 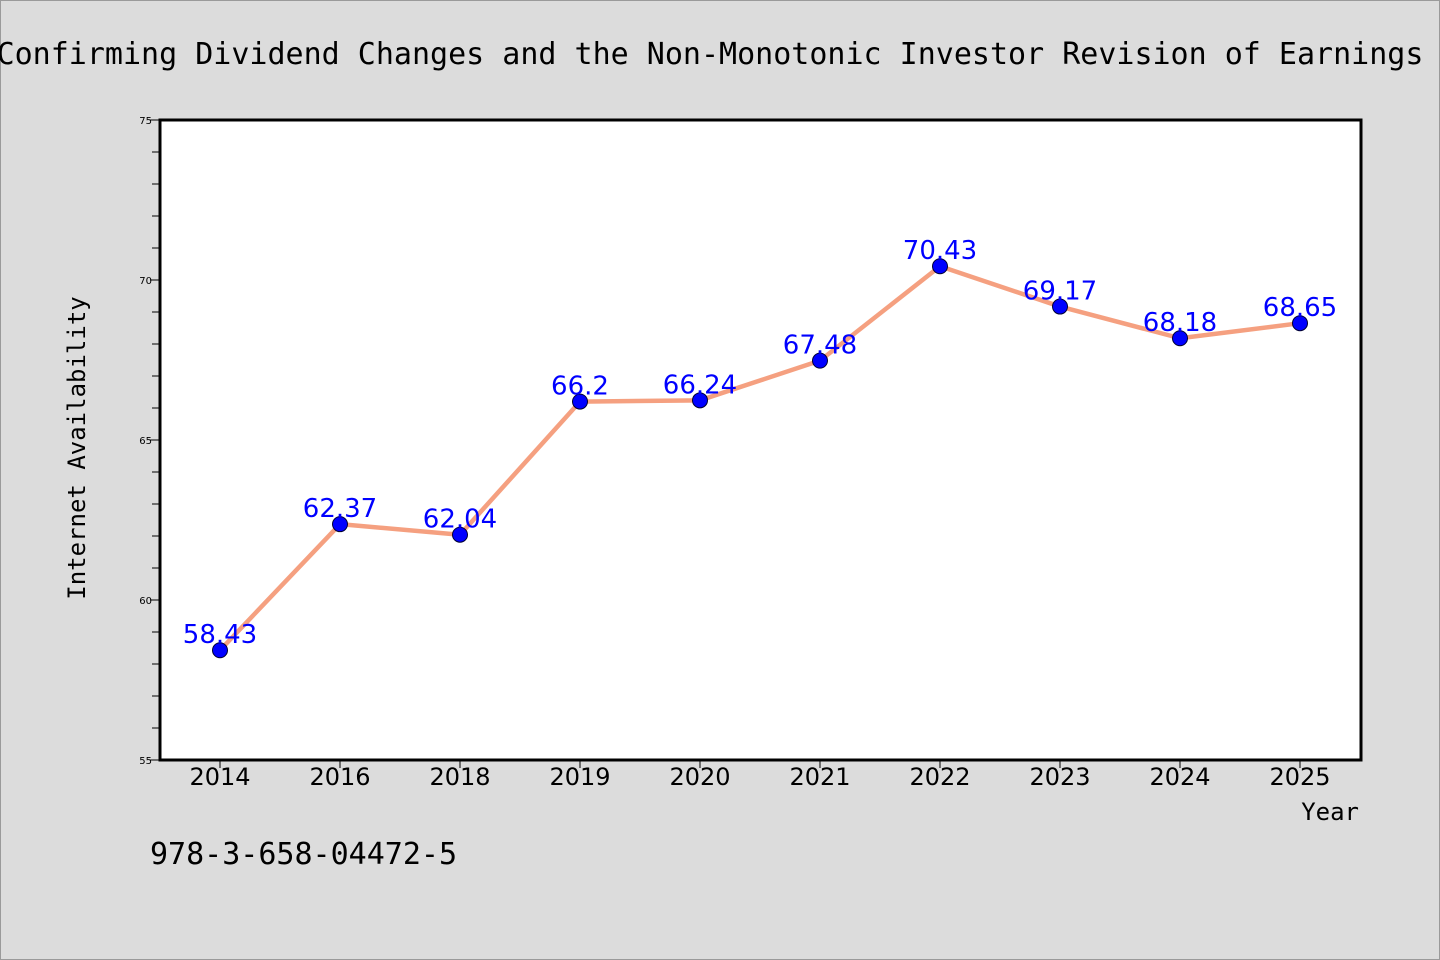 What do you see at coordinates (145, 601) in the screenshot?
I see `y-tick-label: 60` at bounding box center [145, 601].